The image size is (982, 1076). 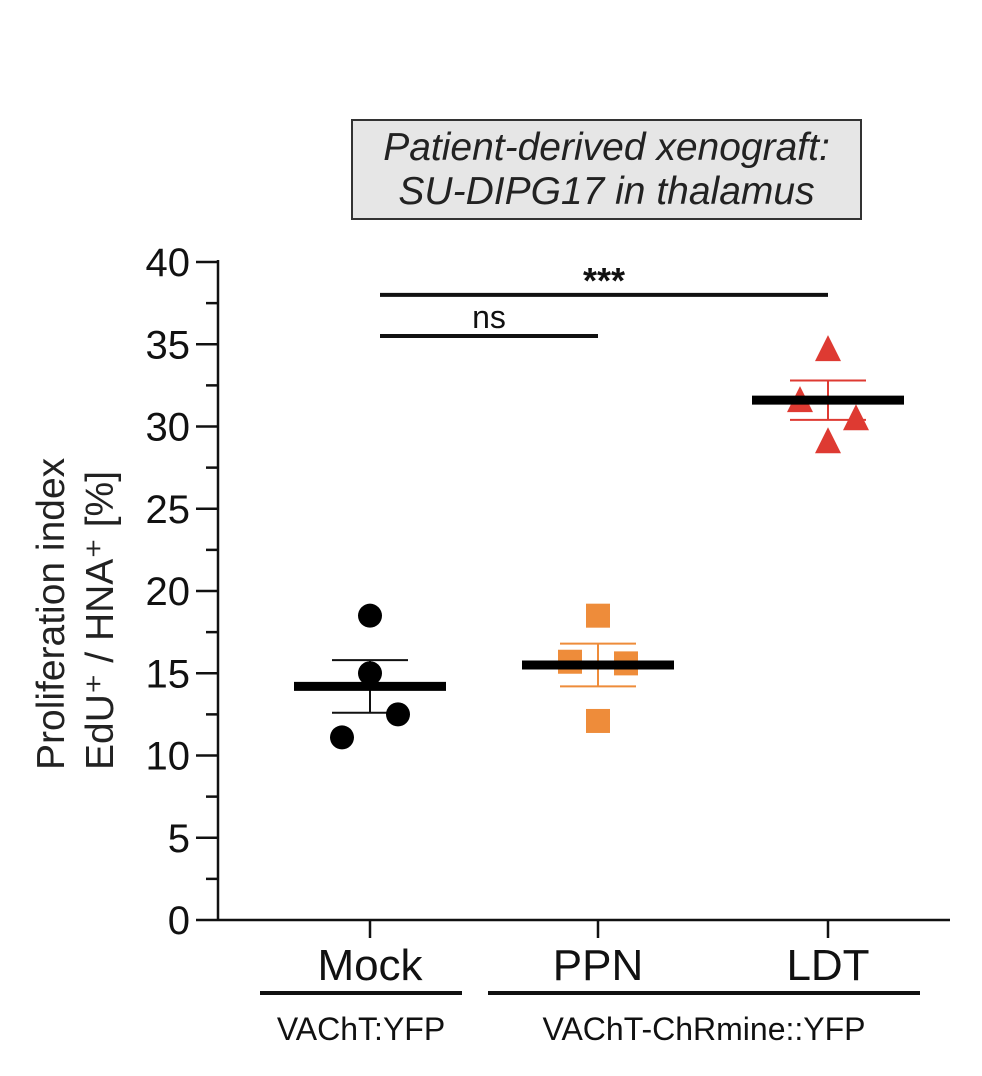 I want to click on y-tick-label: 20, so click(x=168, y=592).